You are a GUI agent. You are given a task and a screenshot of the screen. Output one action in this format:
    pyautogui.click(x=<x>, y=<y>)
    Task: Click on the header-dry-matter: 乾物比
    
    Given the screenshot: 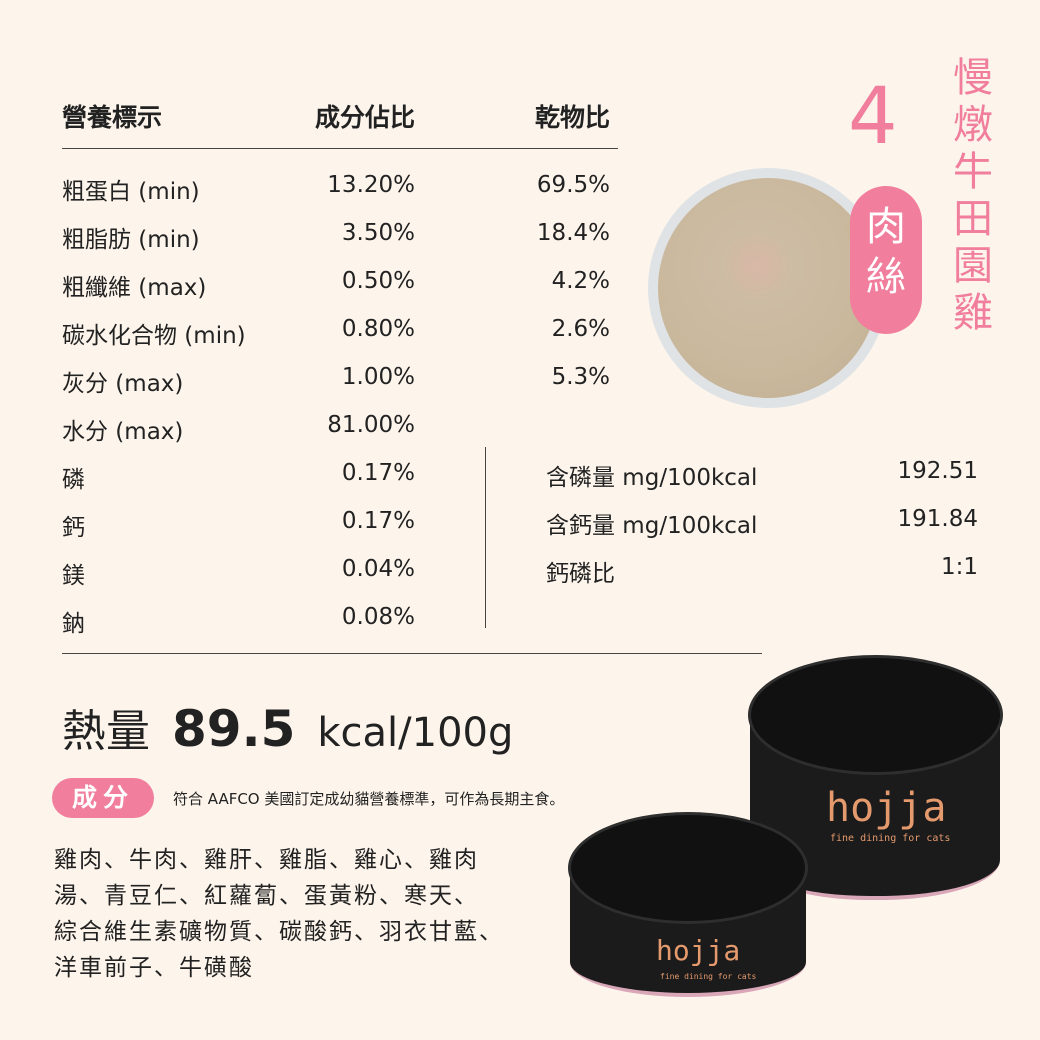 What is the action you would take?
    pyautogui.click(x=572, y=117)
    